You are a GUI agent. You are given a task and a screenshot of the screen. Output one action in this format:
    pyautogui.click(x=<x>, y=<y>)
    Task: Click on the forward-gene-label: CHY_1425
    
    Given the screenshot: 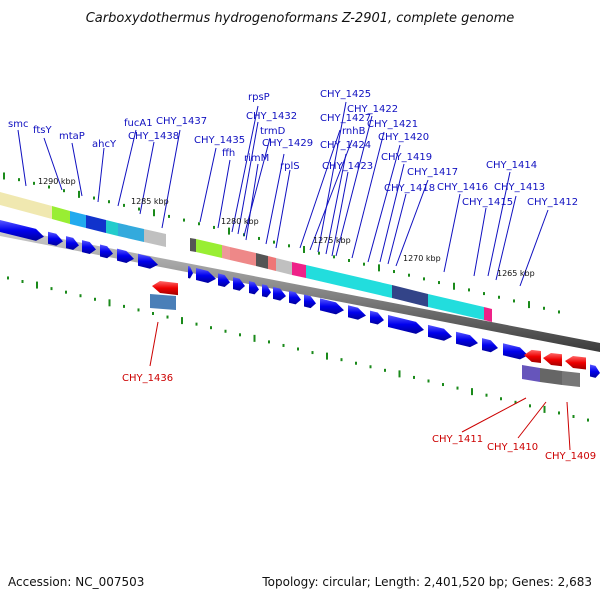 What is the action you would take?
    pyautogui.click(x=345, y=94)
    